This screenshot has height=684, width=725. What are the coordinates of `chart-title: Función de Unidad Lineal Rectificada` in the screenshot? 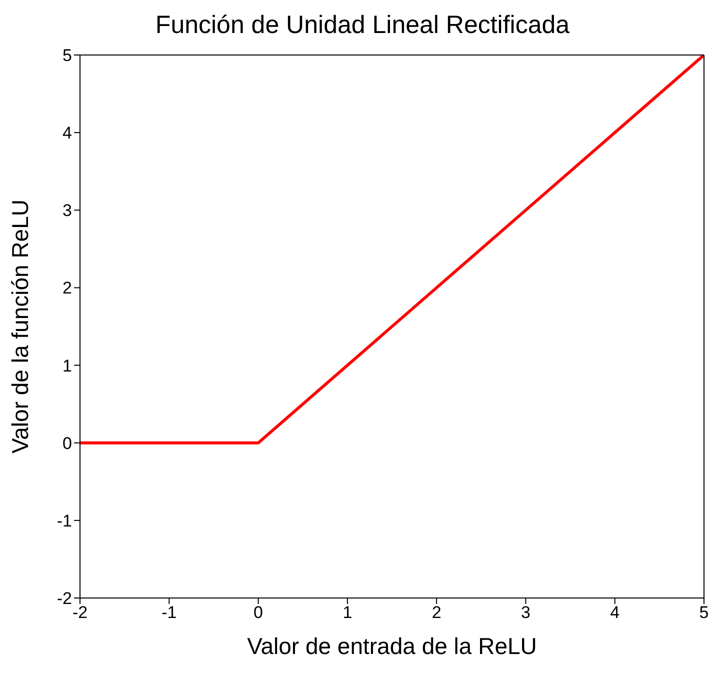 It's located at (362, 25).